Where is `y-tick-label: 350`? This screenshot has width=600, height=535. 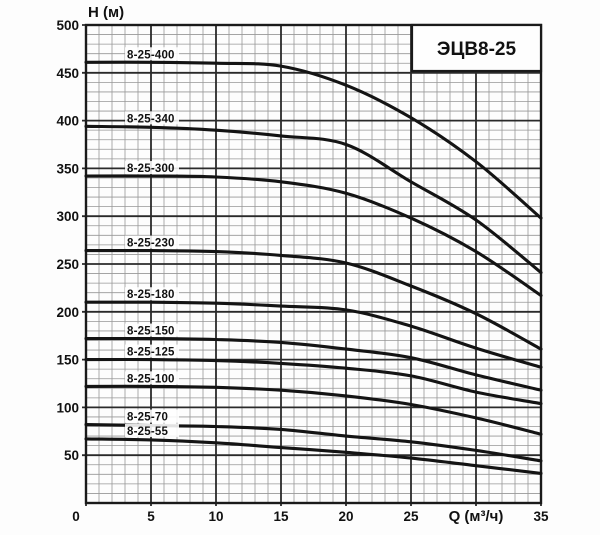
y-tick-label: 350 is located at coordinates (67, 168).